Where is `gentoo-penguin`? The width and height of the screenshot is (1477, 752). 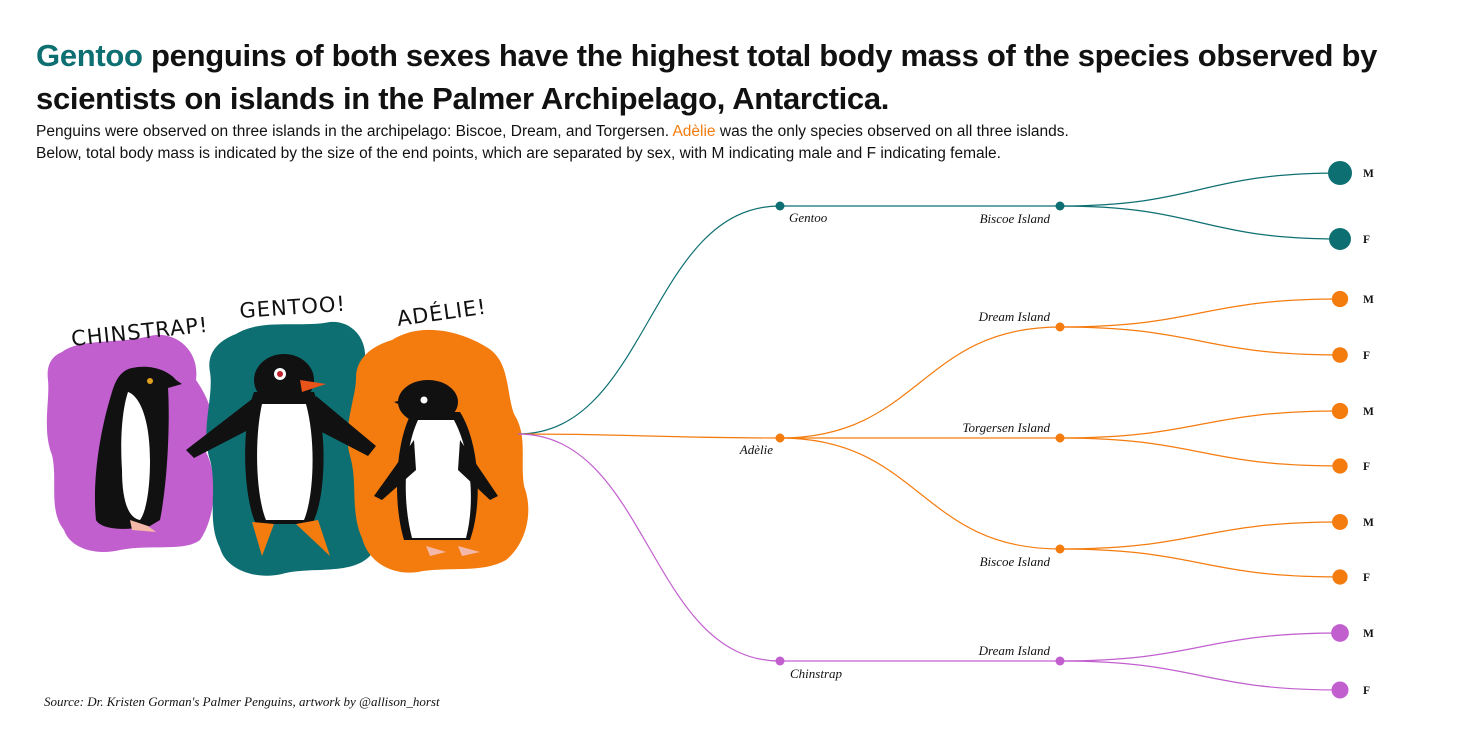 gentoo-penguin is located at coordinates (281, 455).